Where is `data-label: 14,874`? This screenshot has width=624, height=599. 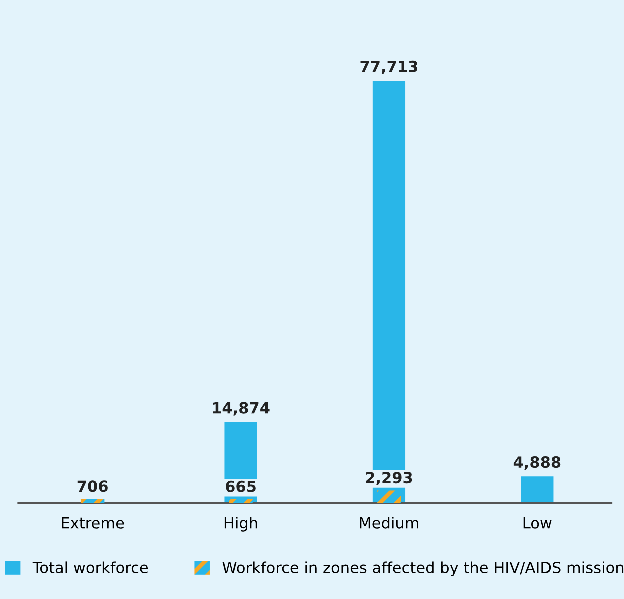
data-label: 14,874 is located at coordinates (241, 409).